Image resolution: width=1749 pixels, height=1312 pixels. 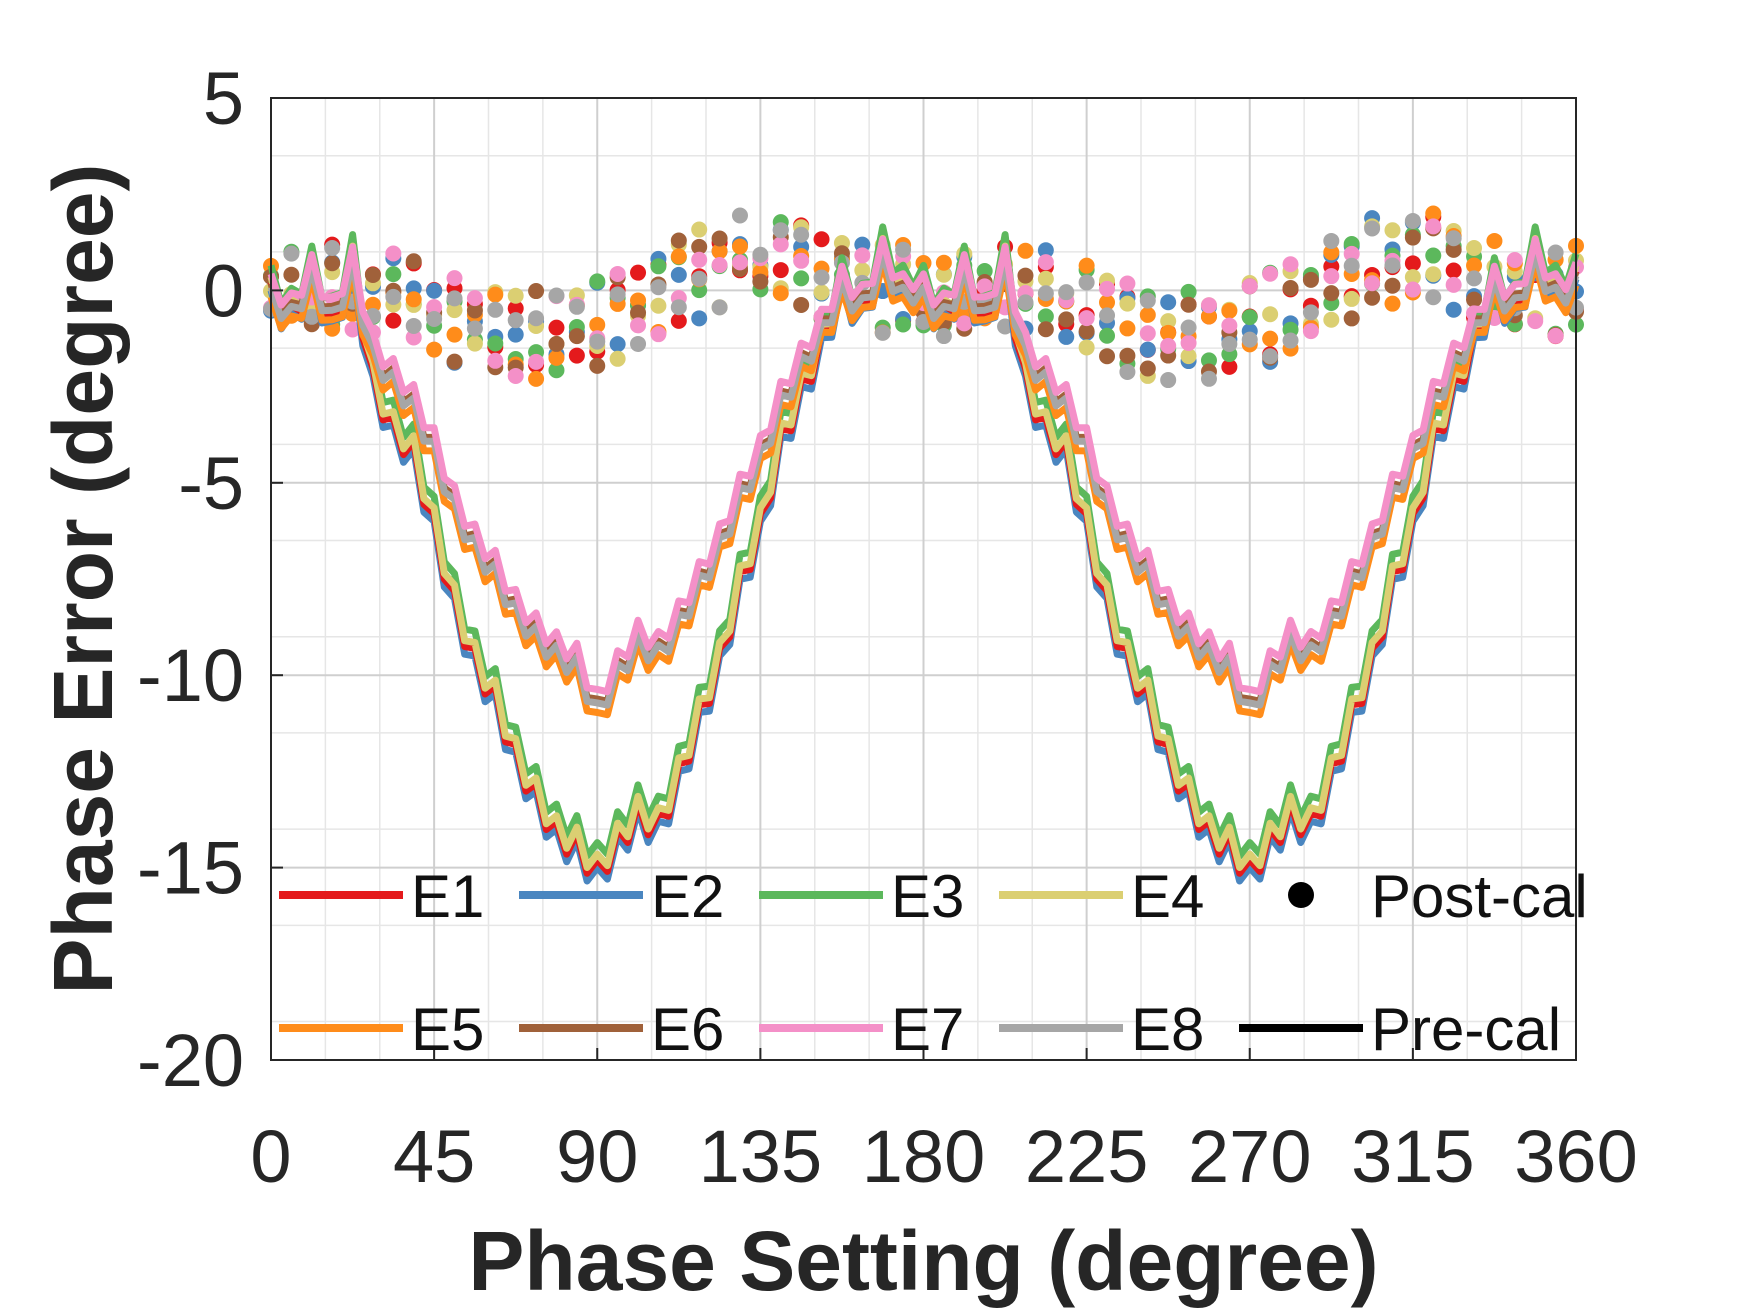 I want to click on y-tick-label: 0, so click(x=223, y=290).